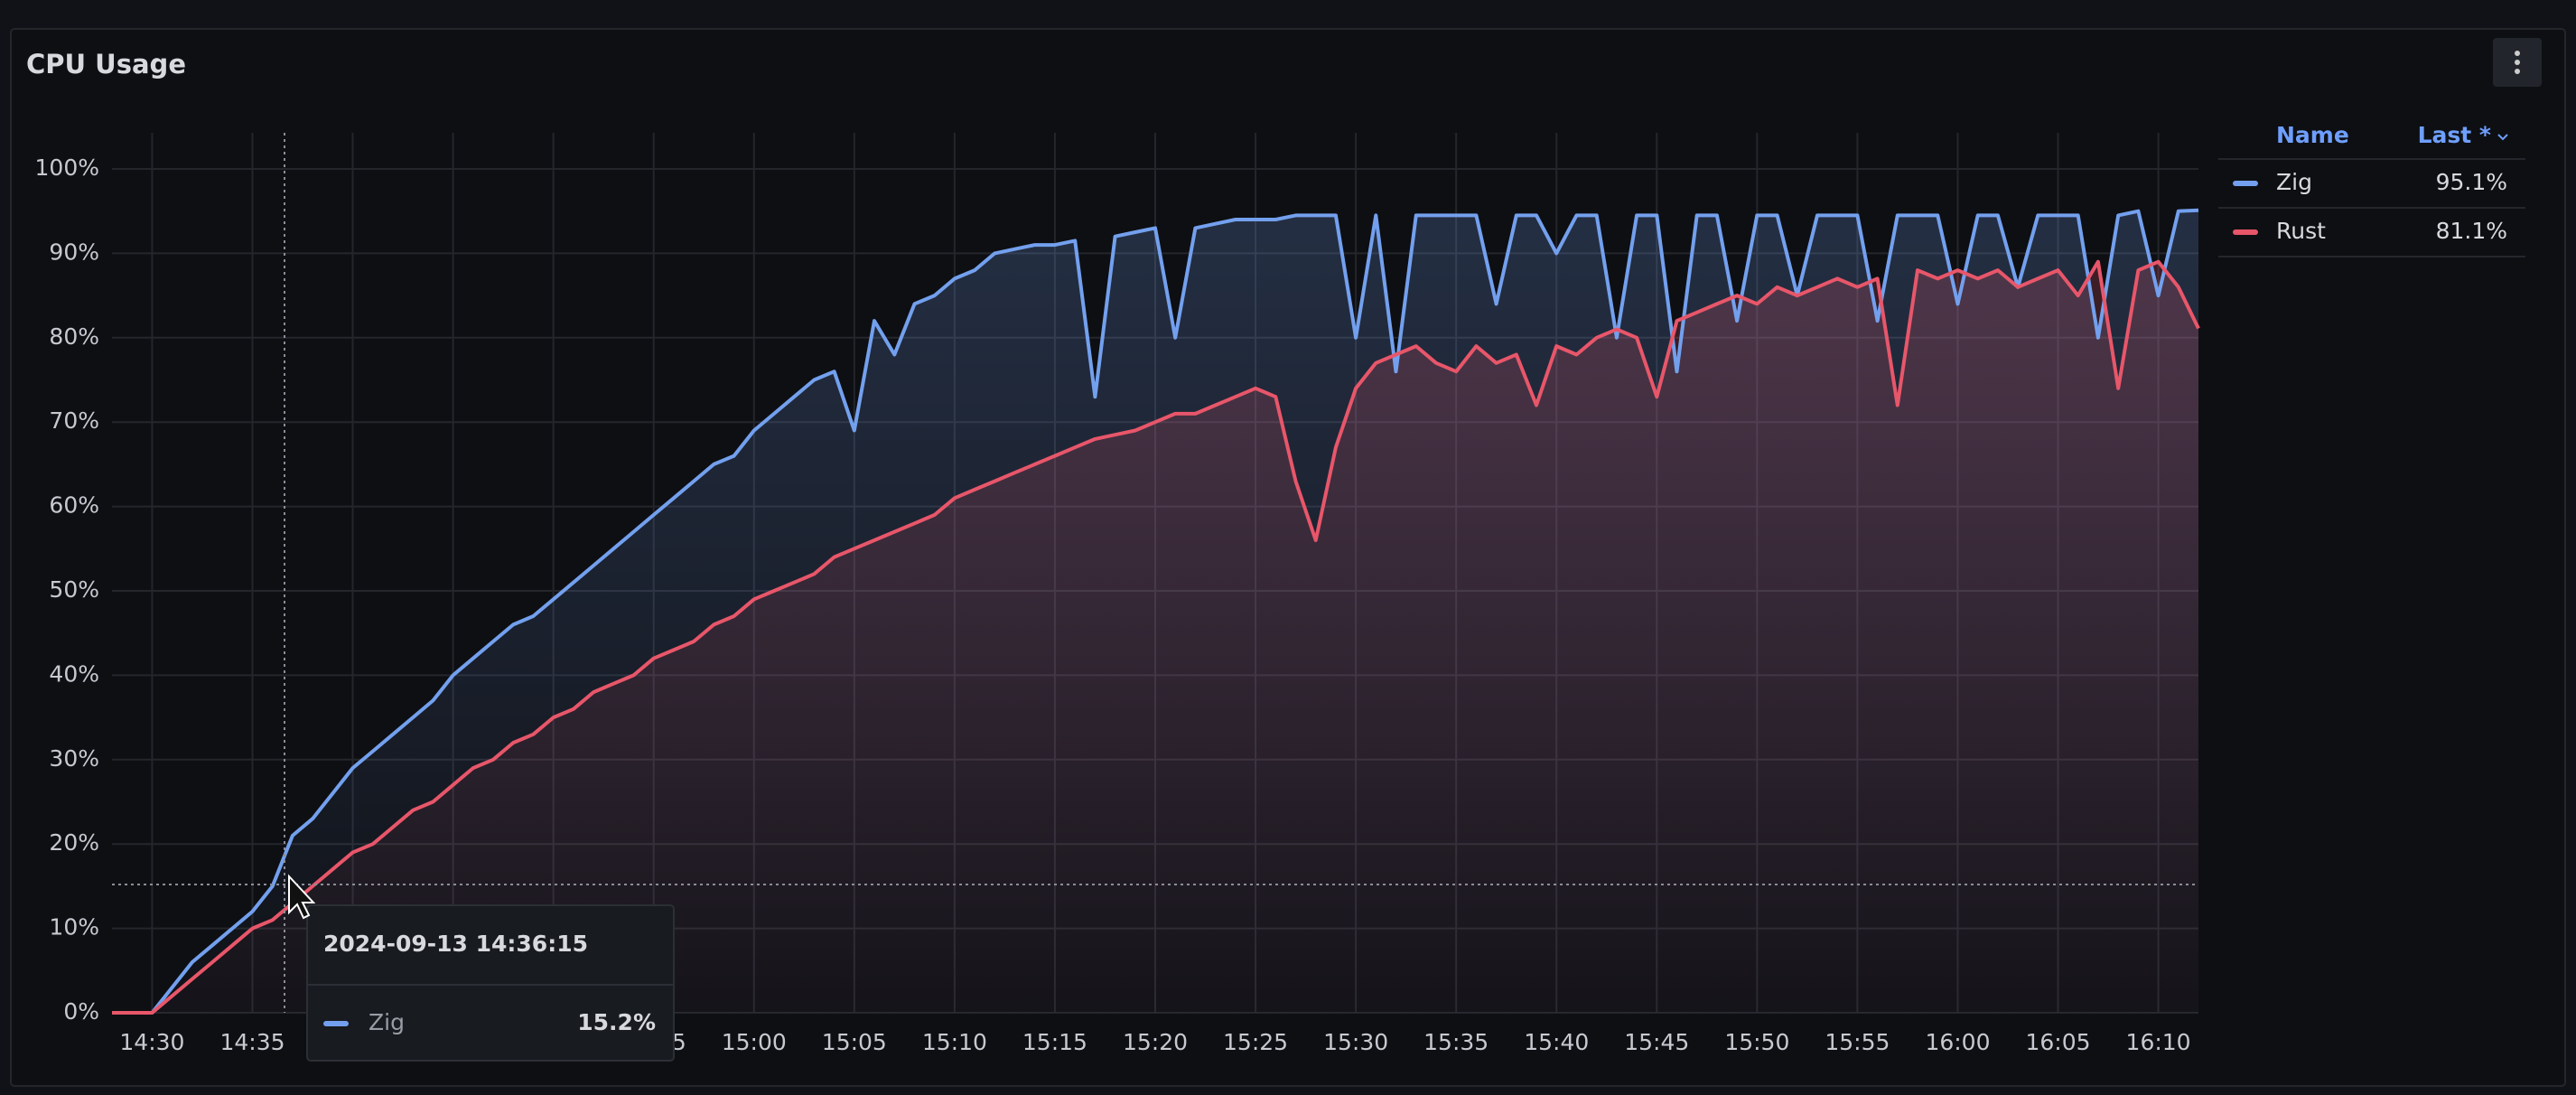  Describe the element at coordinates (1756, 1042) in the screenshot. I see `x-tick-label: 15:50` at that location.